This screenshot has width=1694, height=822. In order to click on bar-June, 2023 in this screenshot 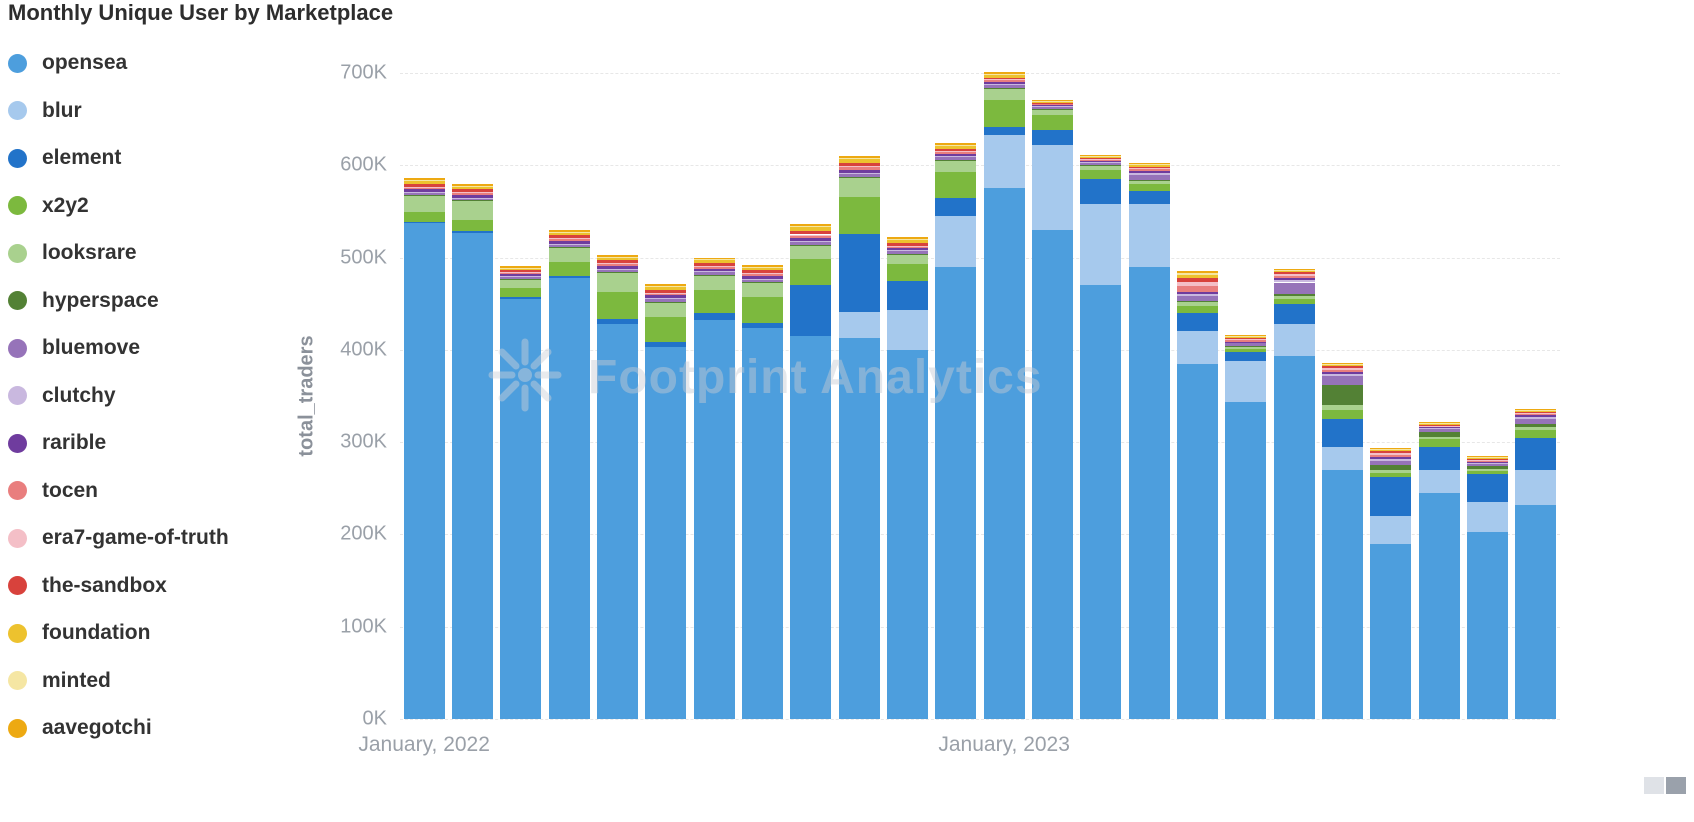, I will do `click(1246, 527)`.